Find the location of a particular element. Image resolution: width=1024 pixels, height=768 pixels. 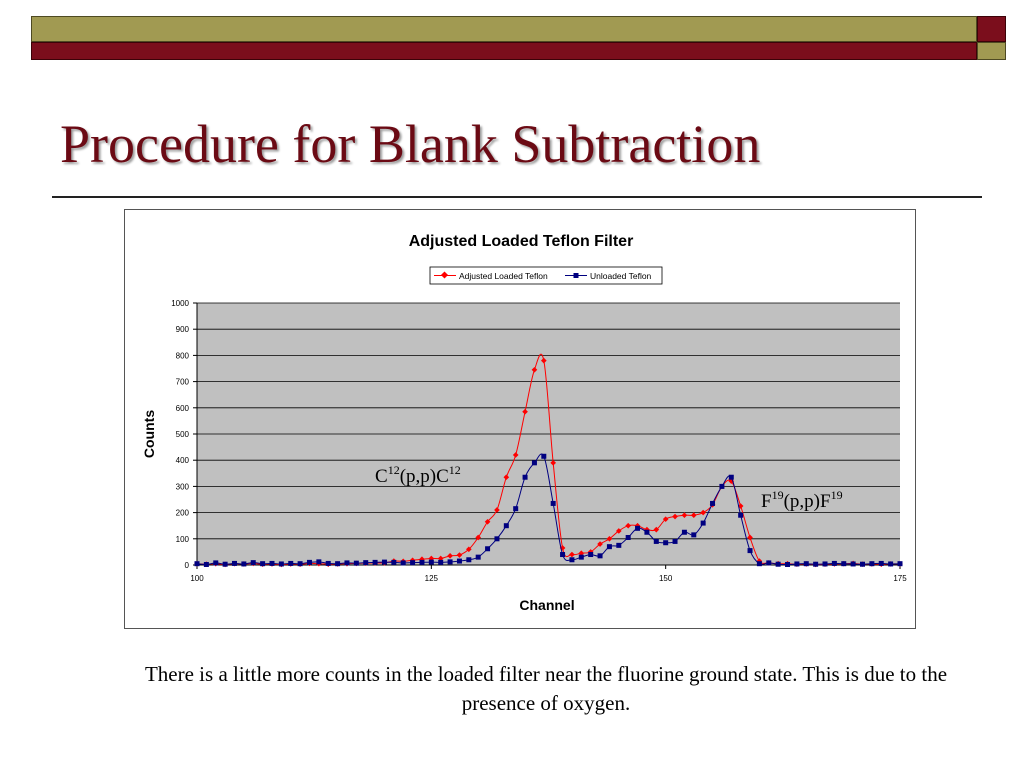

header-olive-square is located at coordinates (991, 51).